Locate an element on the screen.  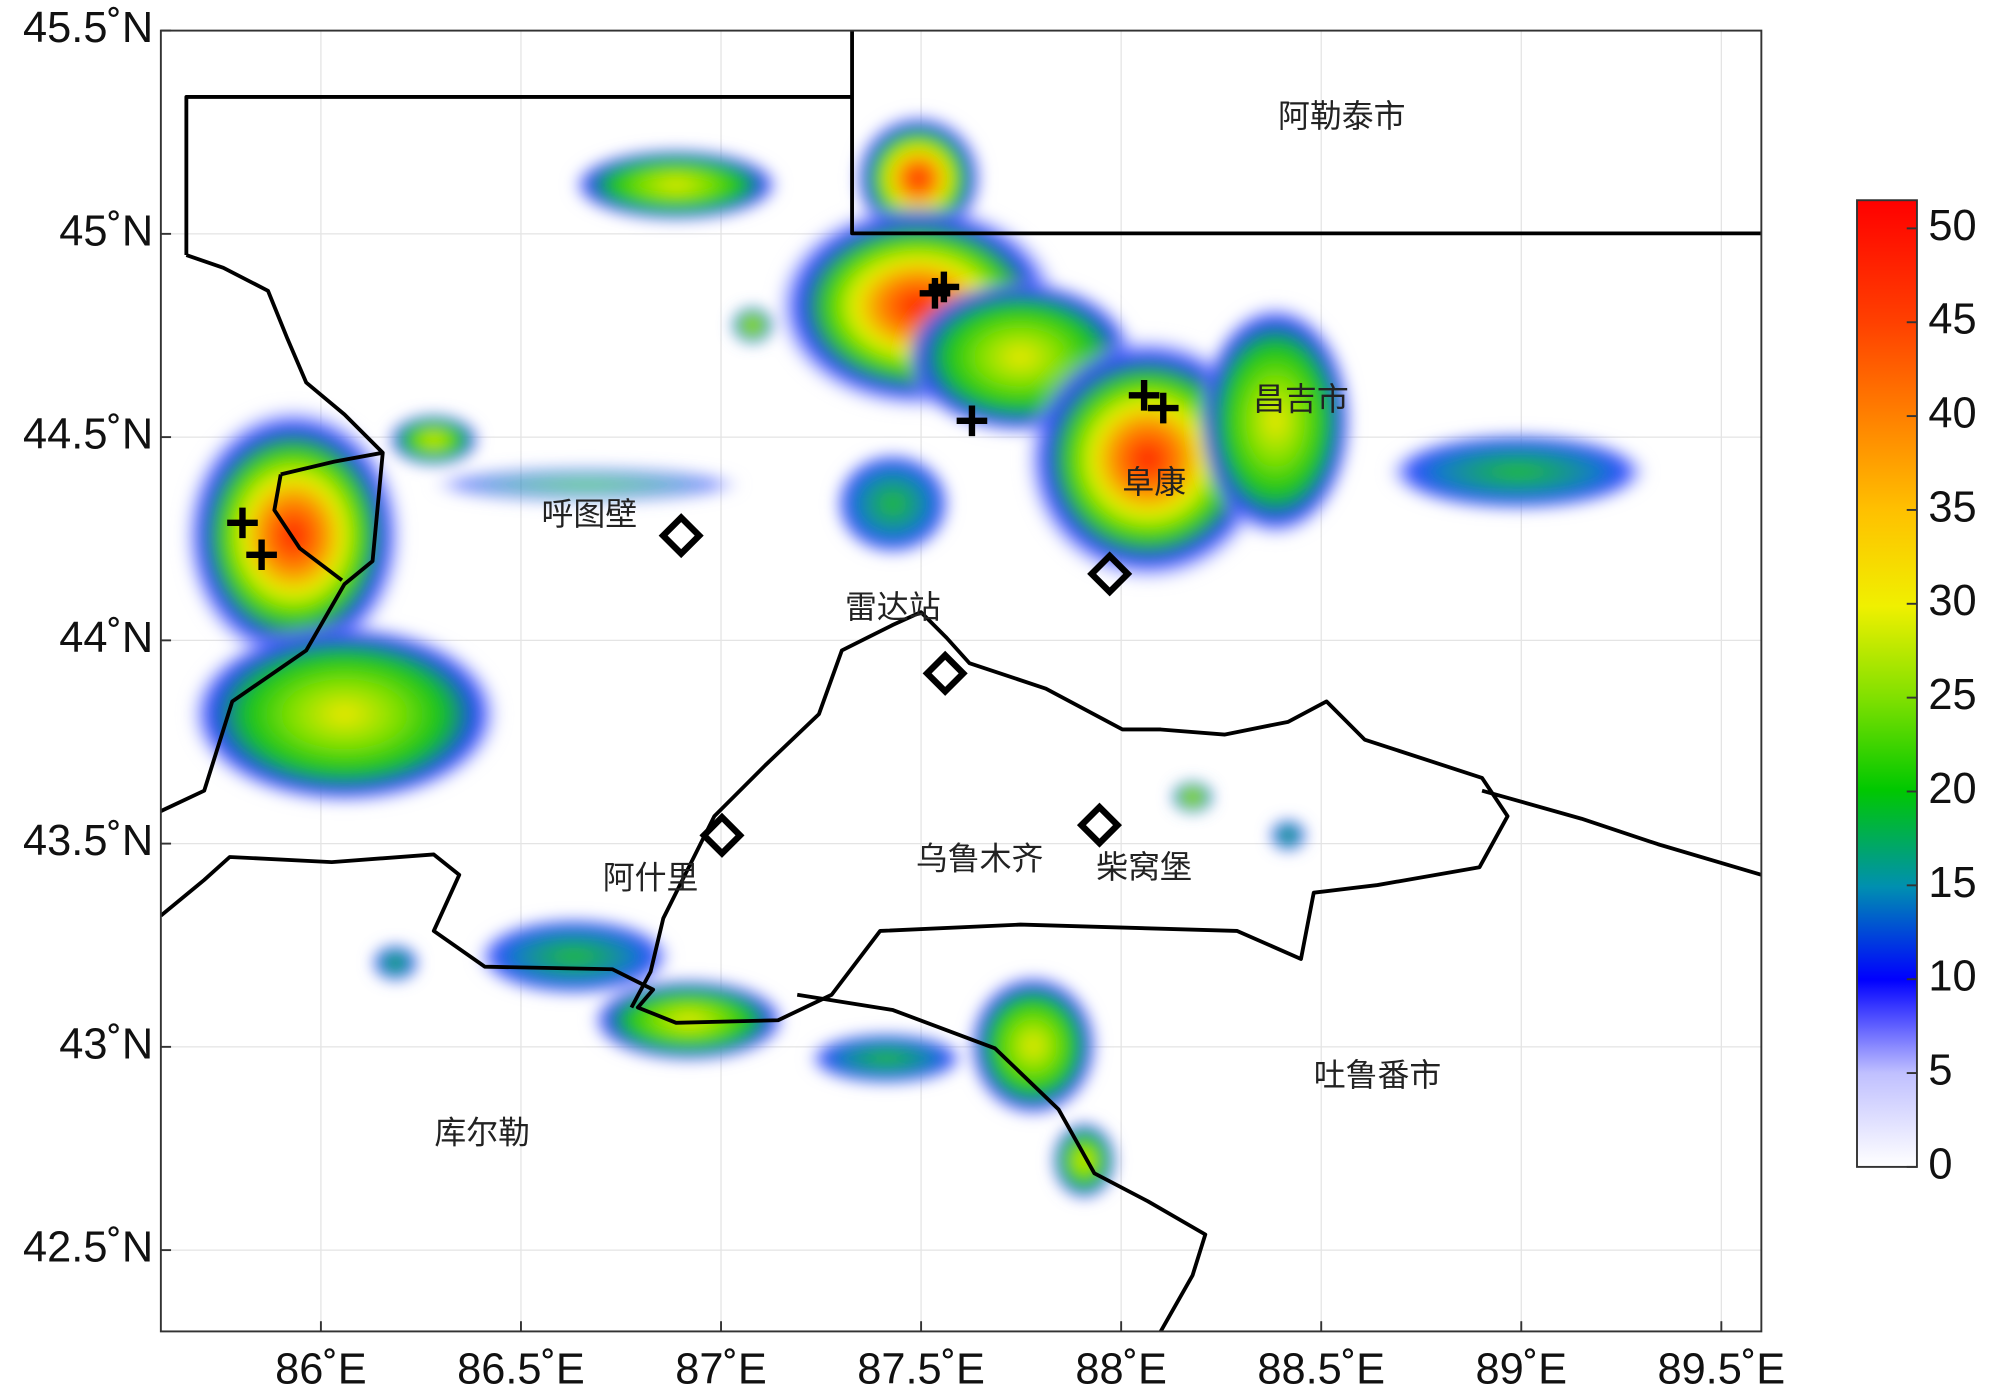
x-tick-label: 89˚E is located at coordinates (1521, 1370).